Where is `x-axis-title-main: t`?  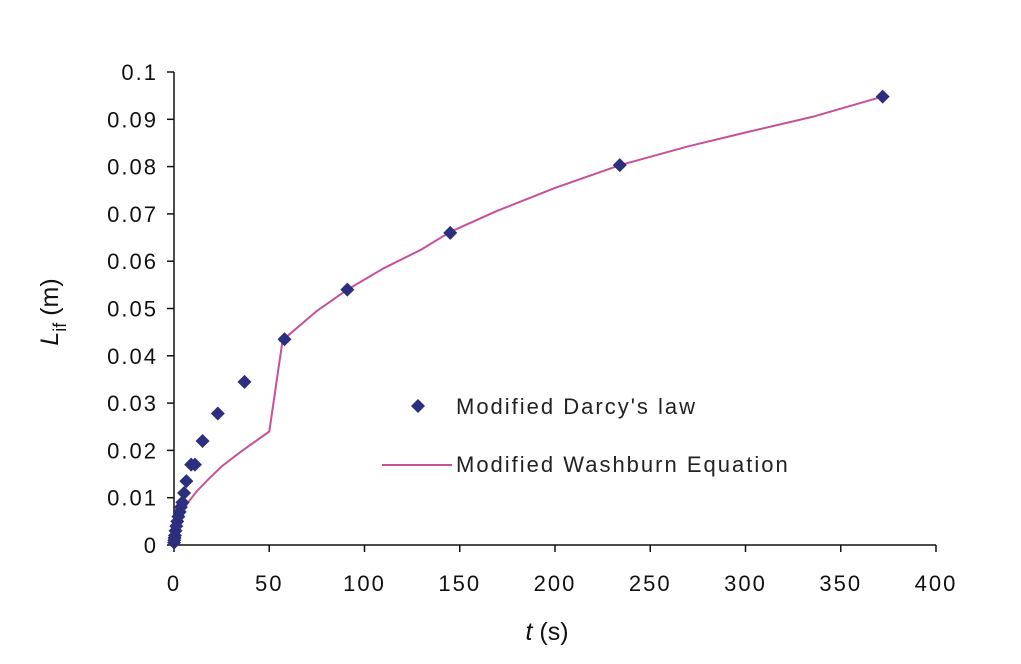
x-axis-title-main: t is located at coordinates (529, 632).